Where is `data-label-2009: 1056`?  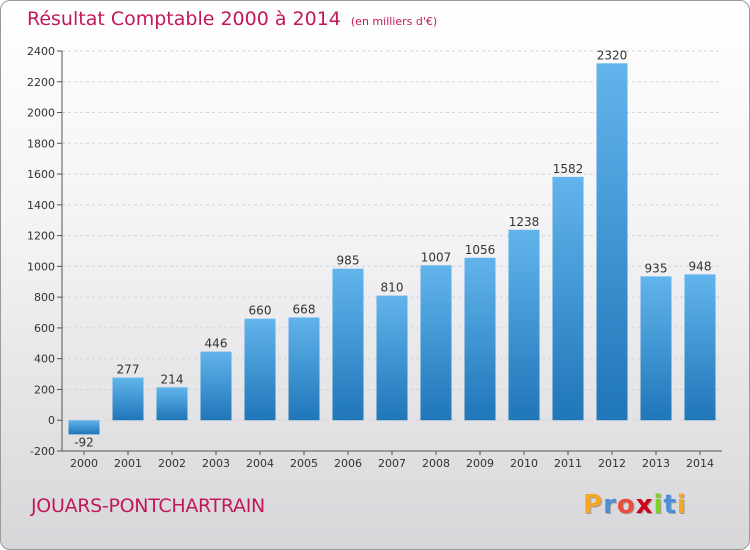
data-label-2009: 1056 is located at coordinates (480, 250).